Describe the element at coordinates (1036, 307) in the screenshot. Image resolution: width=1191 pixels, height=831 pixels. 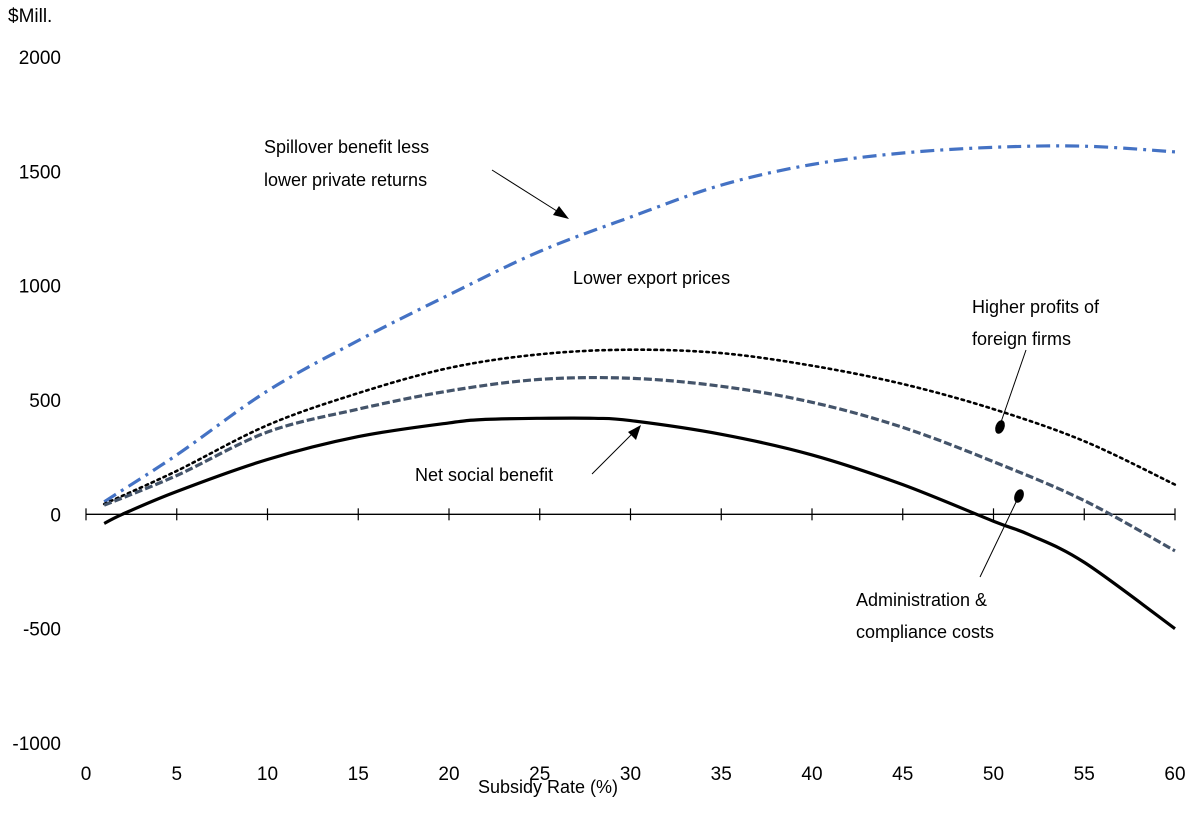
I see `annotation-higher-profits-line1: Higher profits of` at that location.